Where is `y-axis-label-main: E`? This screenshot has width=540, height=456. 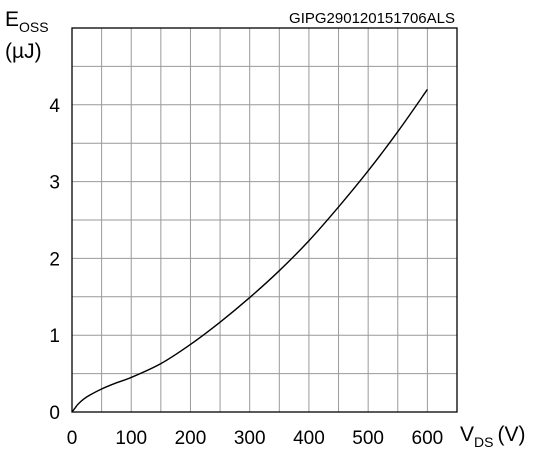
y-axis-label-main: E is located at coordinates (12, 19).